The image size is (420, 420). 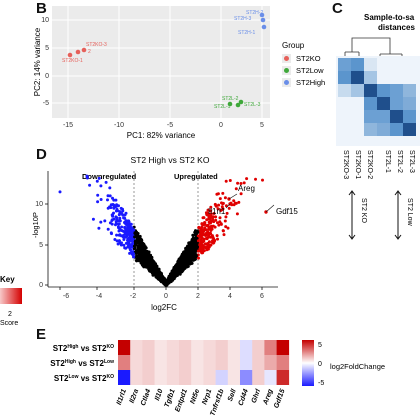 What do you see at coordinates (246, 188) in the screenshot?
I see `volcano-gene-areg: Areg` at bounding box center [246, 188].